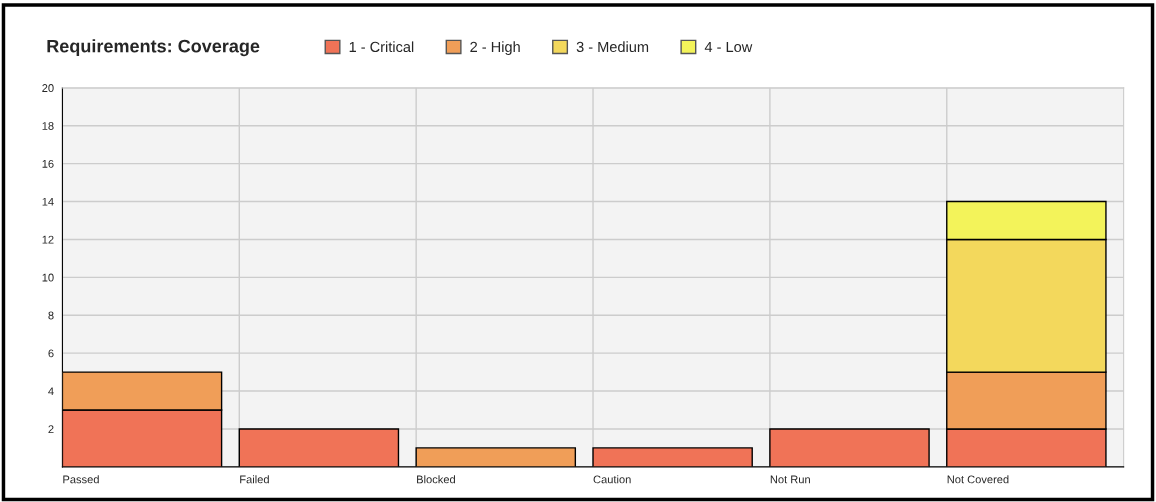 Image resolution: width=1156 pixels, height=502 pixels. I want to click on y-tick-label: 10, so click(48, 277).